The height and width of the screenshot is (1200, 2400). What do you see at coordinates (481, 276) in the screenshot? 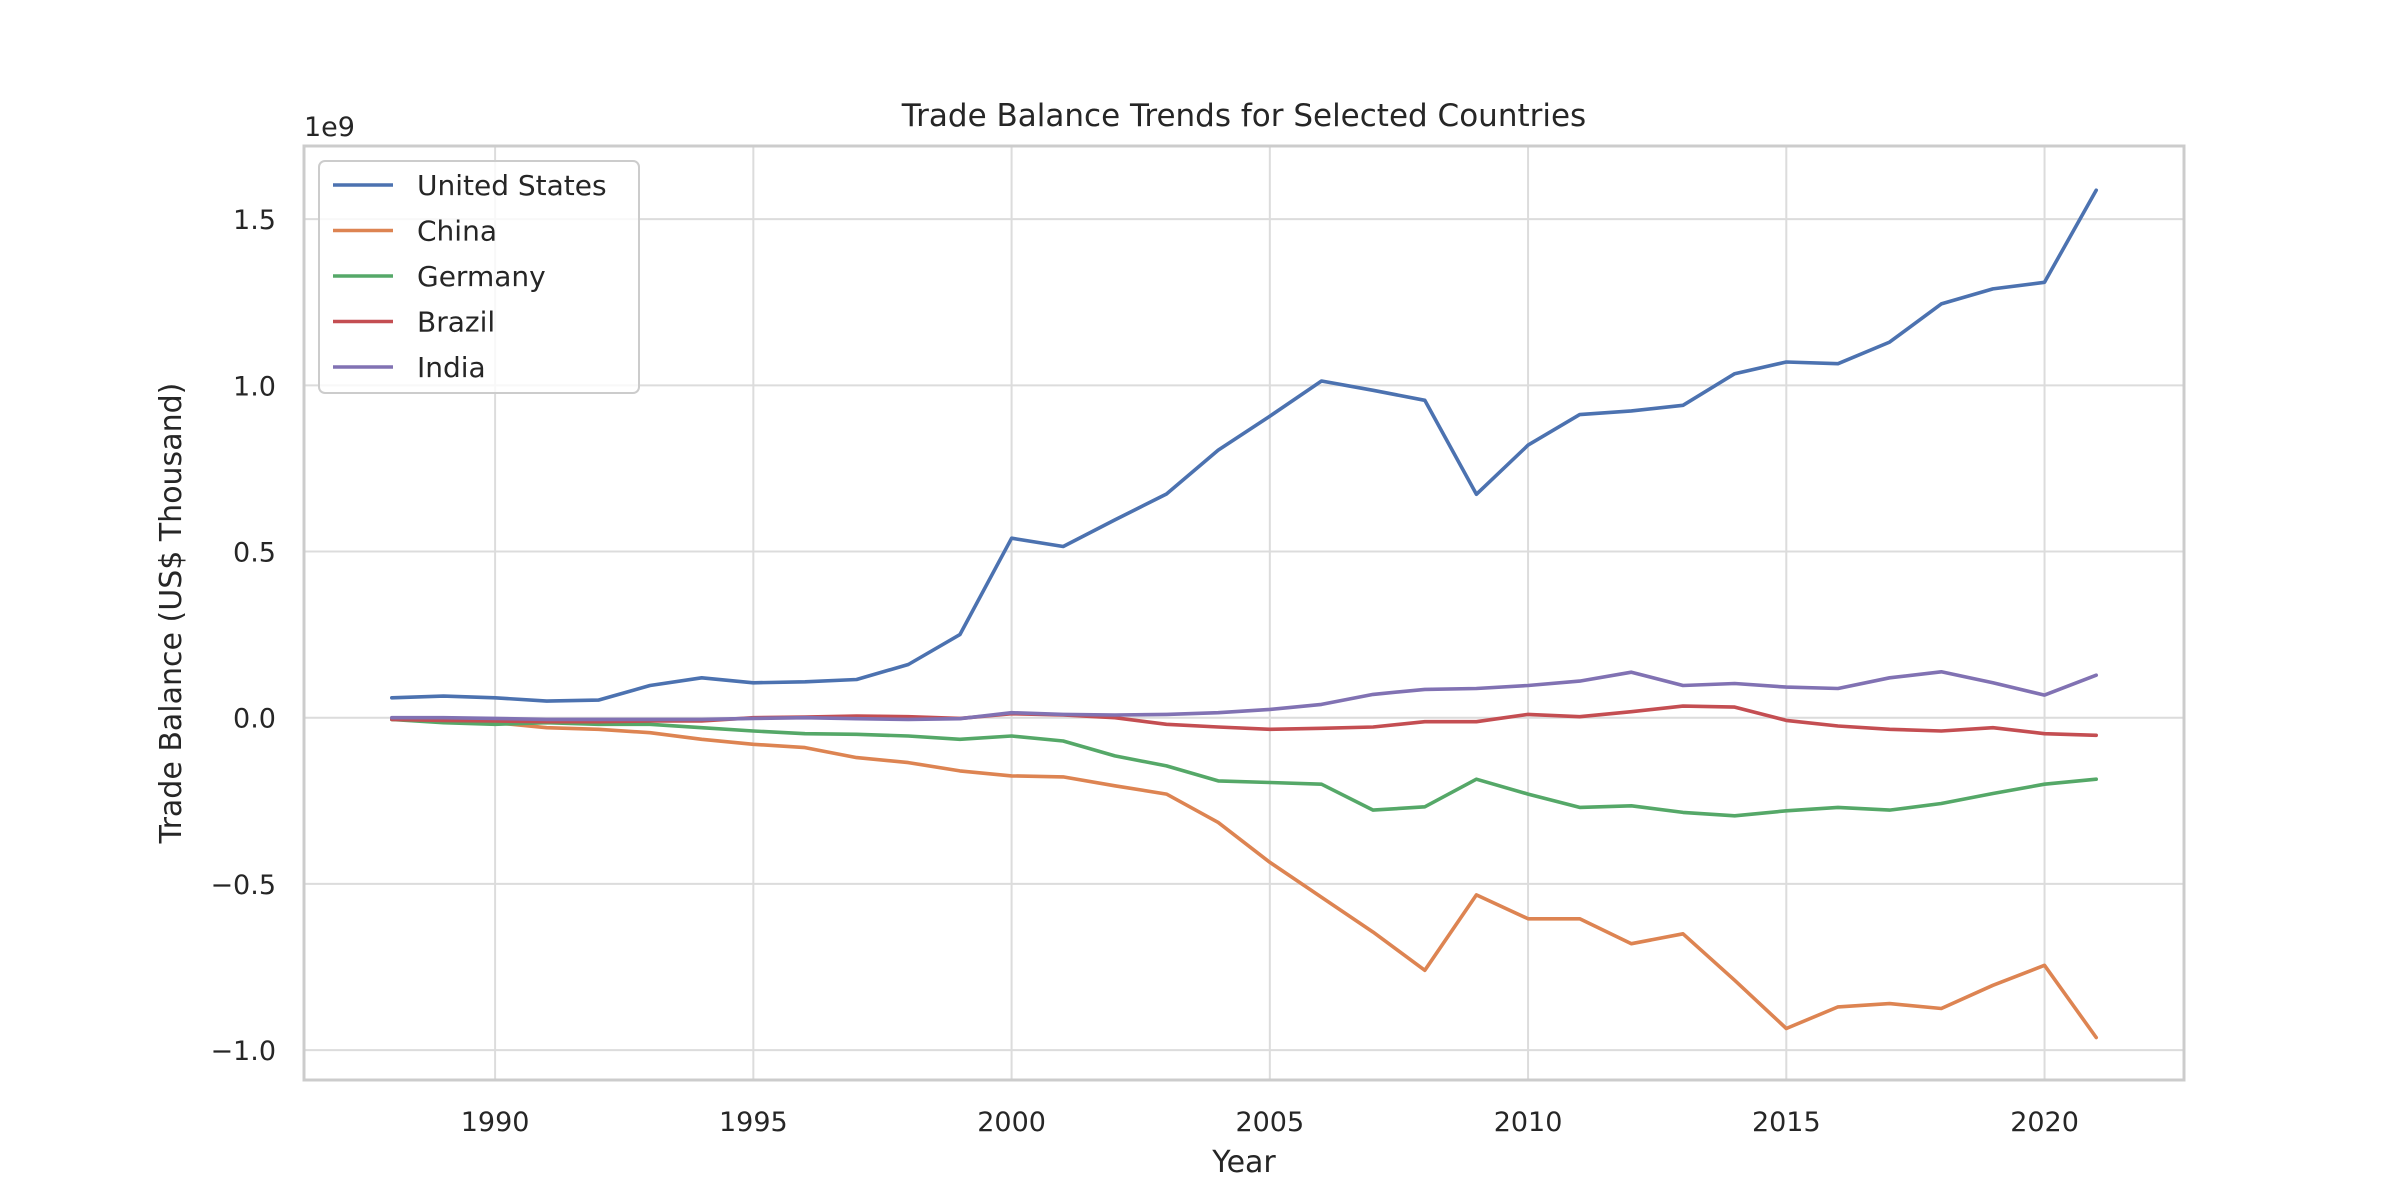
I see `legend-label: Germany` at bounding box center [481, 276].